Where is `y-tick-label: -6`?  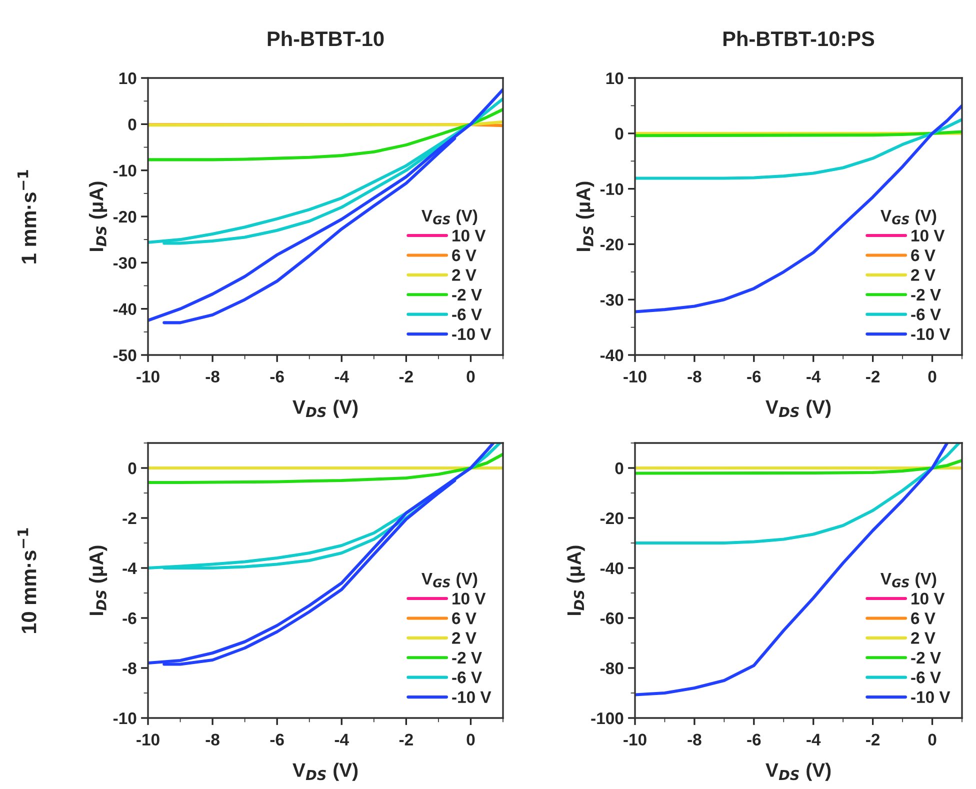 y-tick-label: -6 is located at coordinates (129, 618).